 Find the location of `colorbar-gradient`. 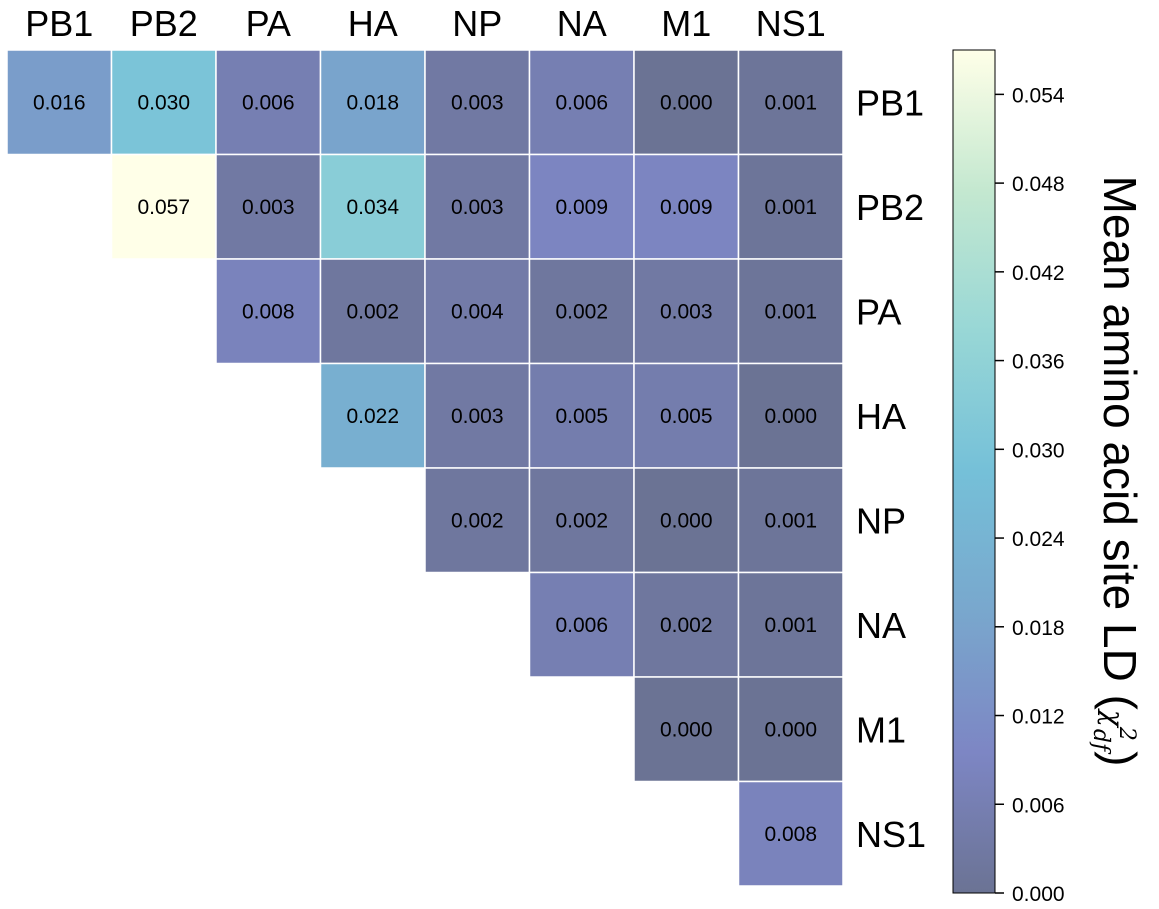

colorbar-gradient is located at coordinates (974, 471).